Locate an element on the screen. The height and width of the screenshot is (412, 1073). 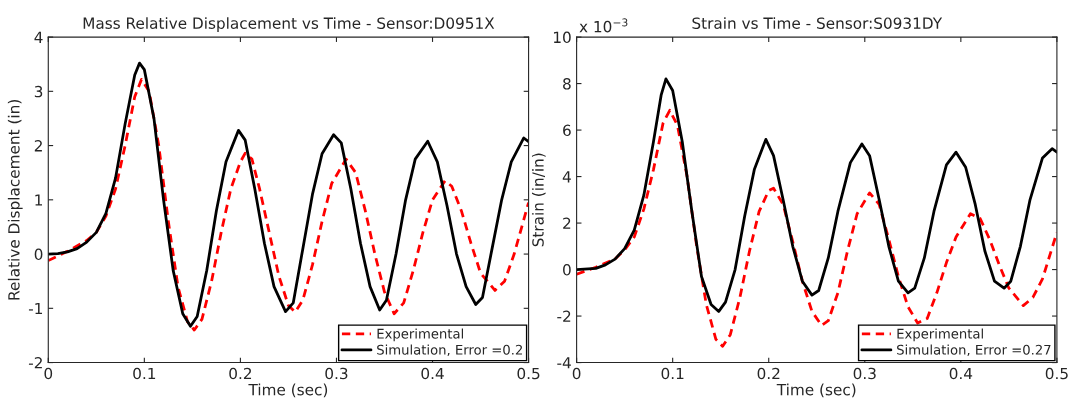
y-axis-title: Strain (in/in) is located at coordinates (538, 200).